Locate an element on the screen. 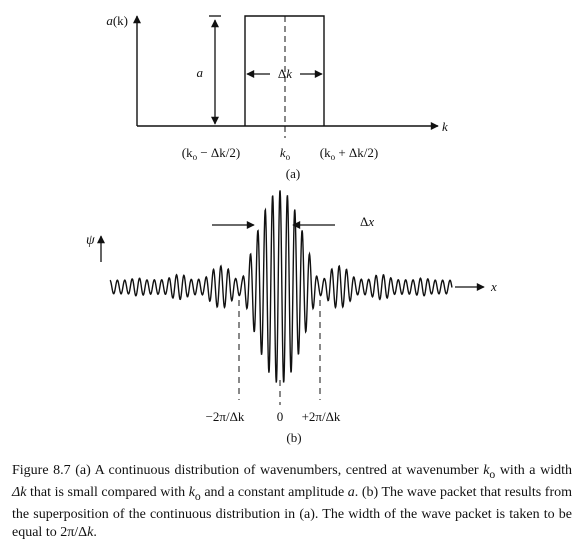 This screenshot has height=542, width=578. panel-a-y-label: a(k) is located at coordinates (117, 20).